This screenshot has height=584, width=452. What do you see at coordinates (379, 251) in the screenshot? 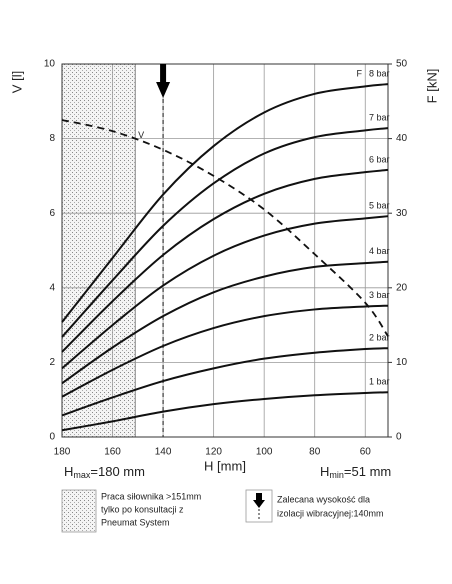
I see `series-label: 4 bar` at bounding box center [379, 251].